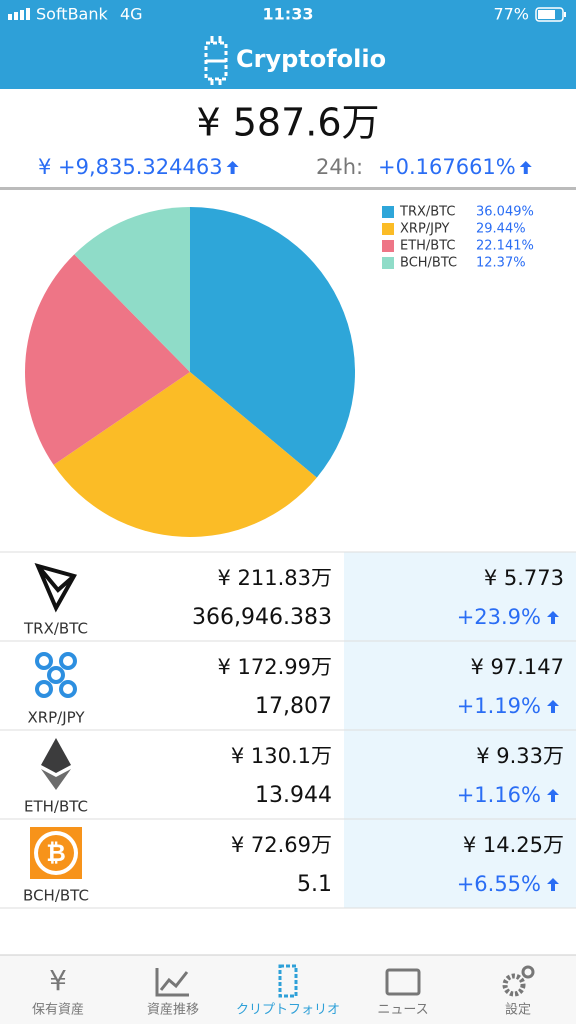 The image size is (576, 1028). I want to click on tab-label: 設定, so click(518, 1010).